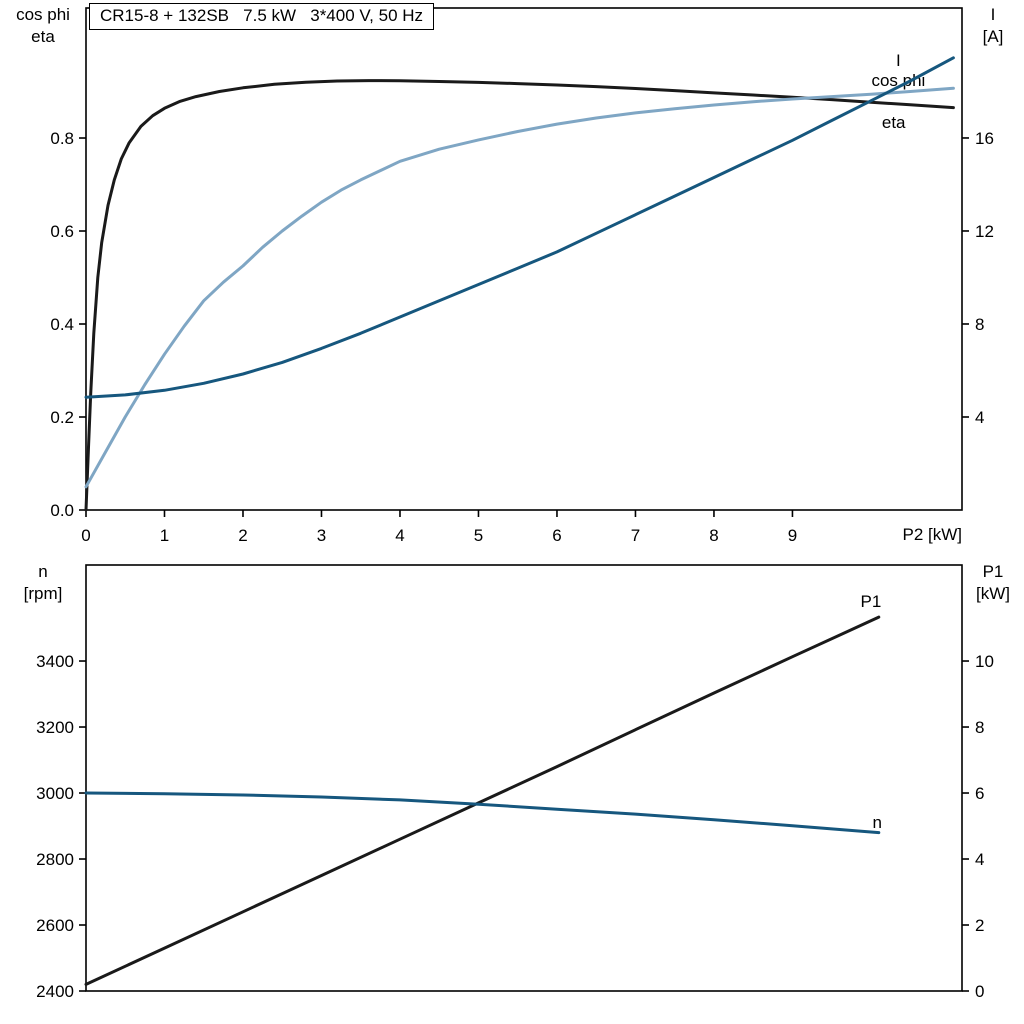 The width and height of the screenshot is (1024, 1024). Describe the element at coordinates (556, 535) in the screenshot. I see `x-tick-label: 6` at that location.